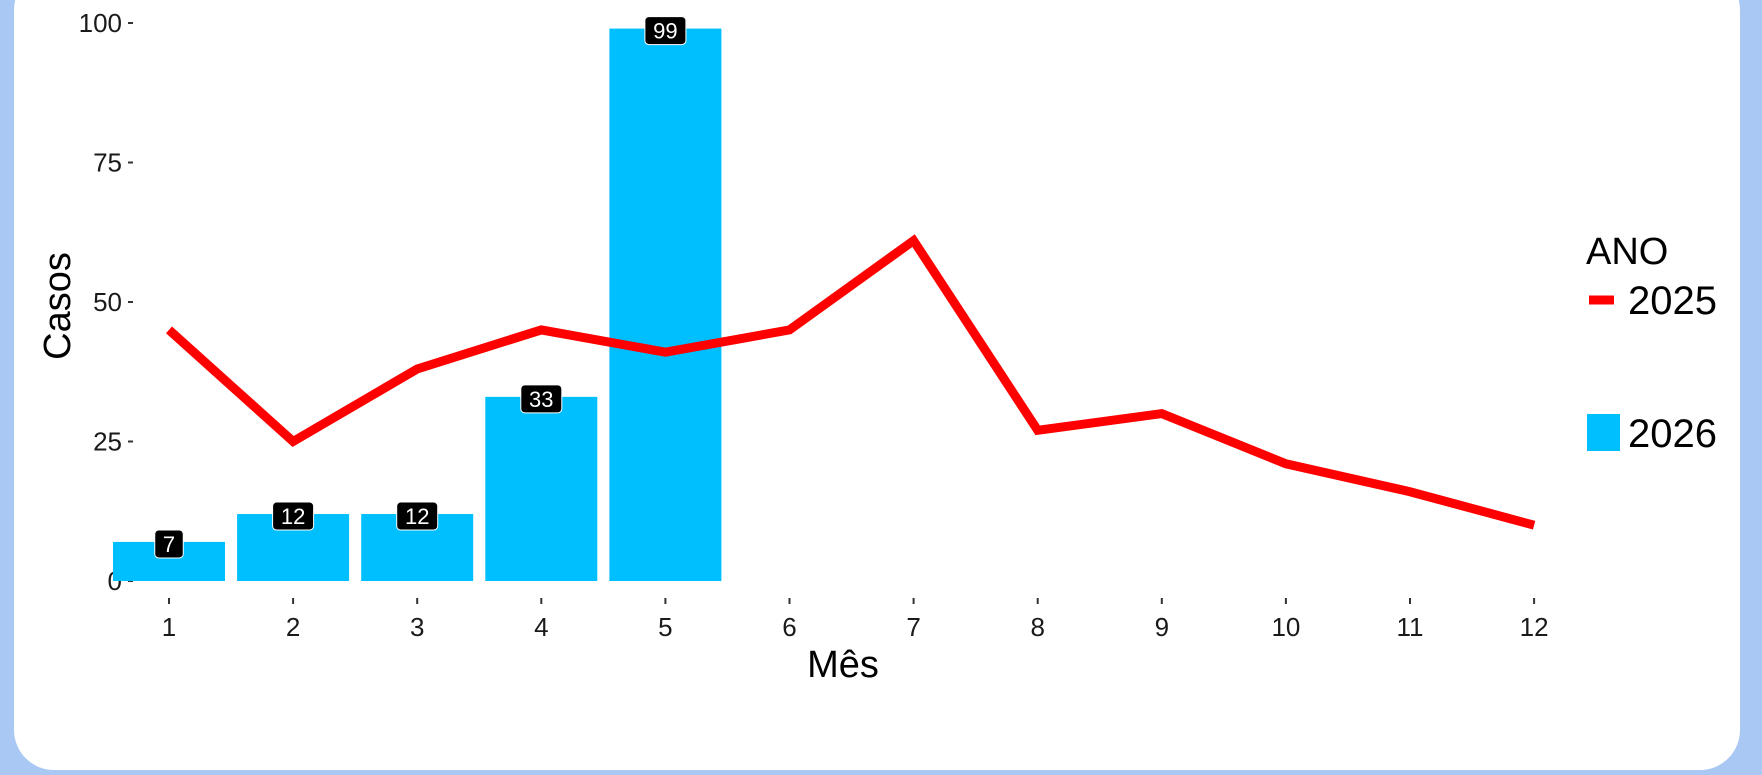  Describe the element at coordinates (107, 442) in the screenshot. I see `y-tick-label: 25` at that location.